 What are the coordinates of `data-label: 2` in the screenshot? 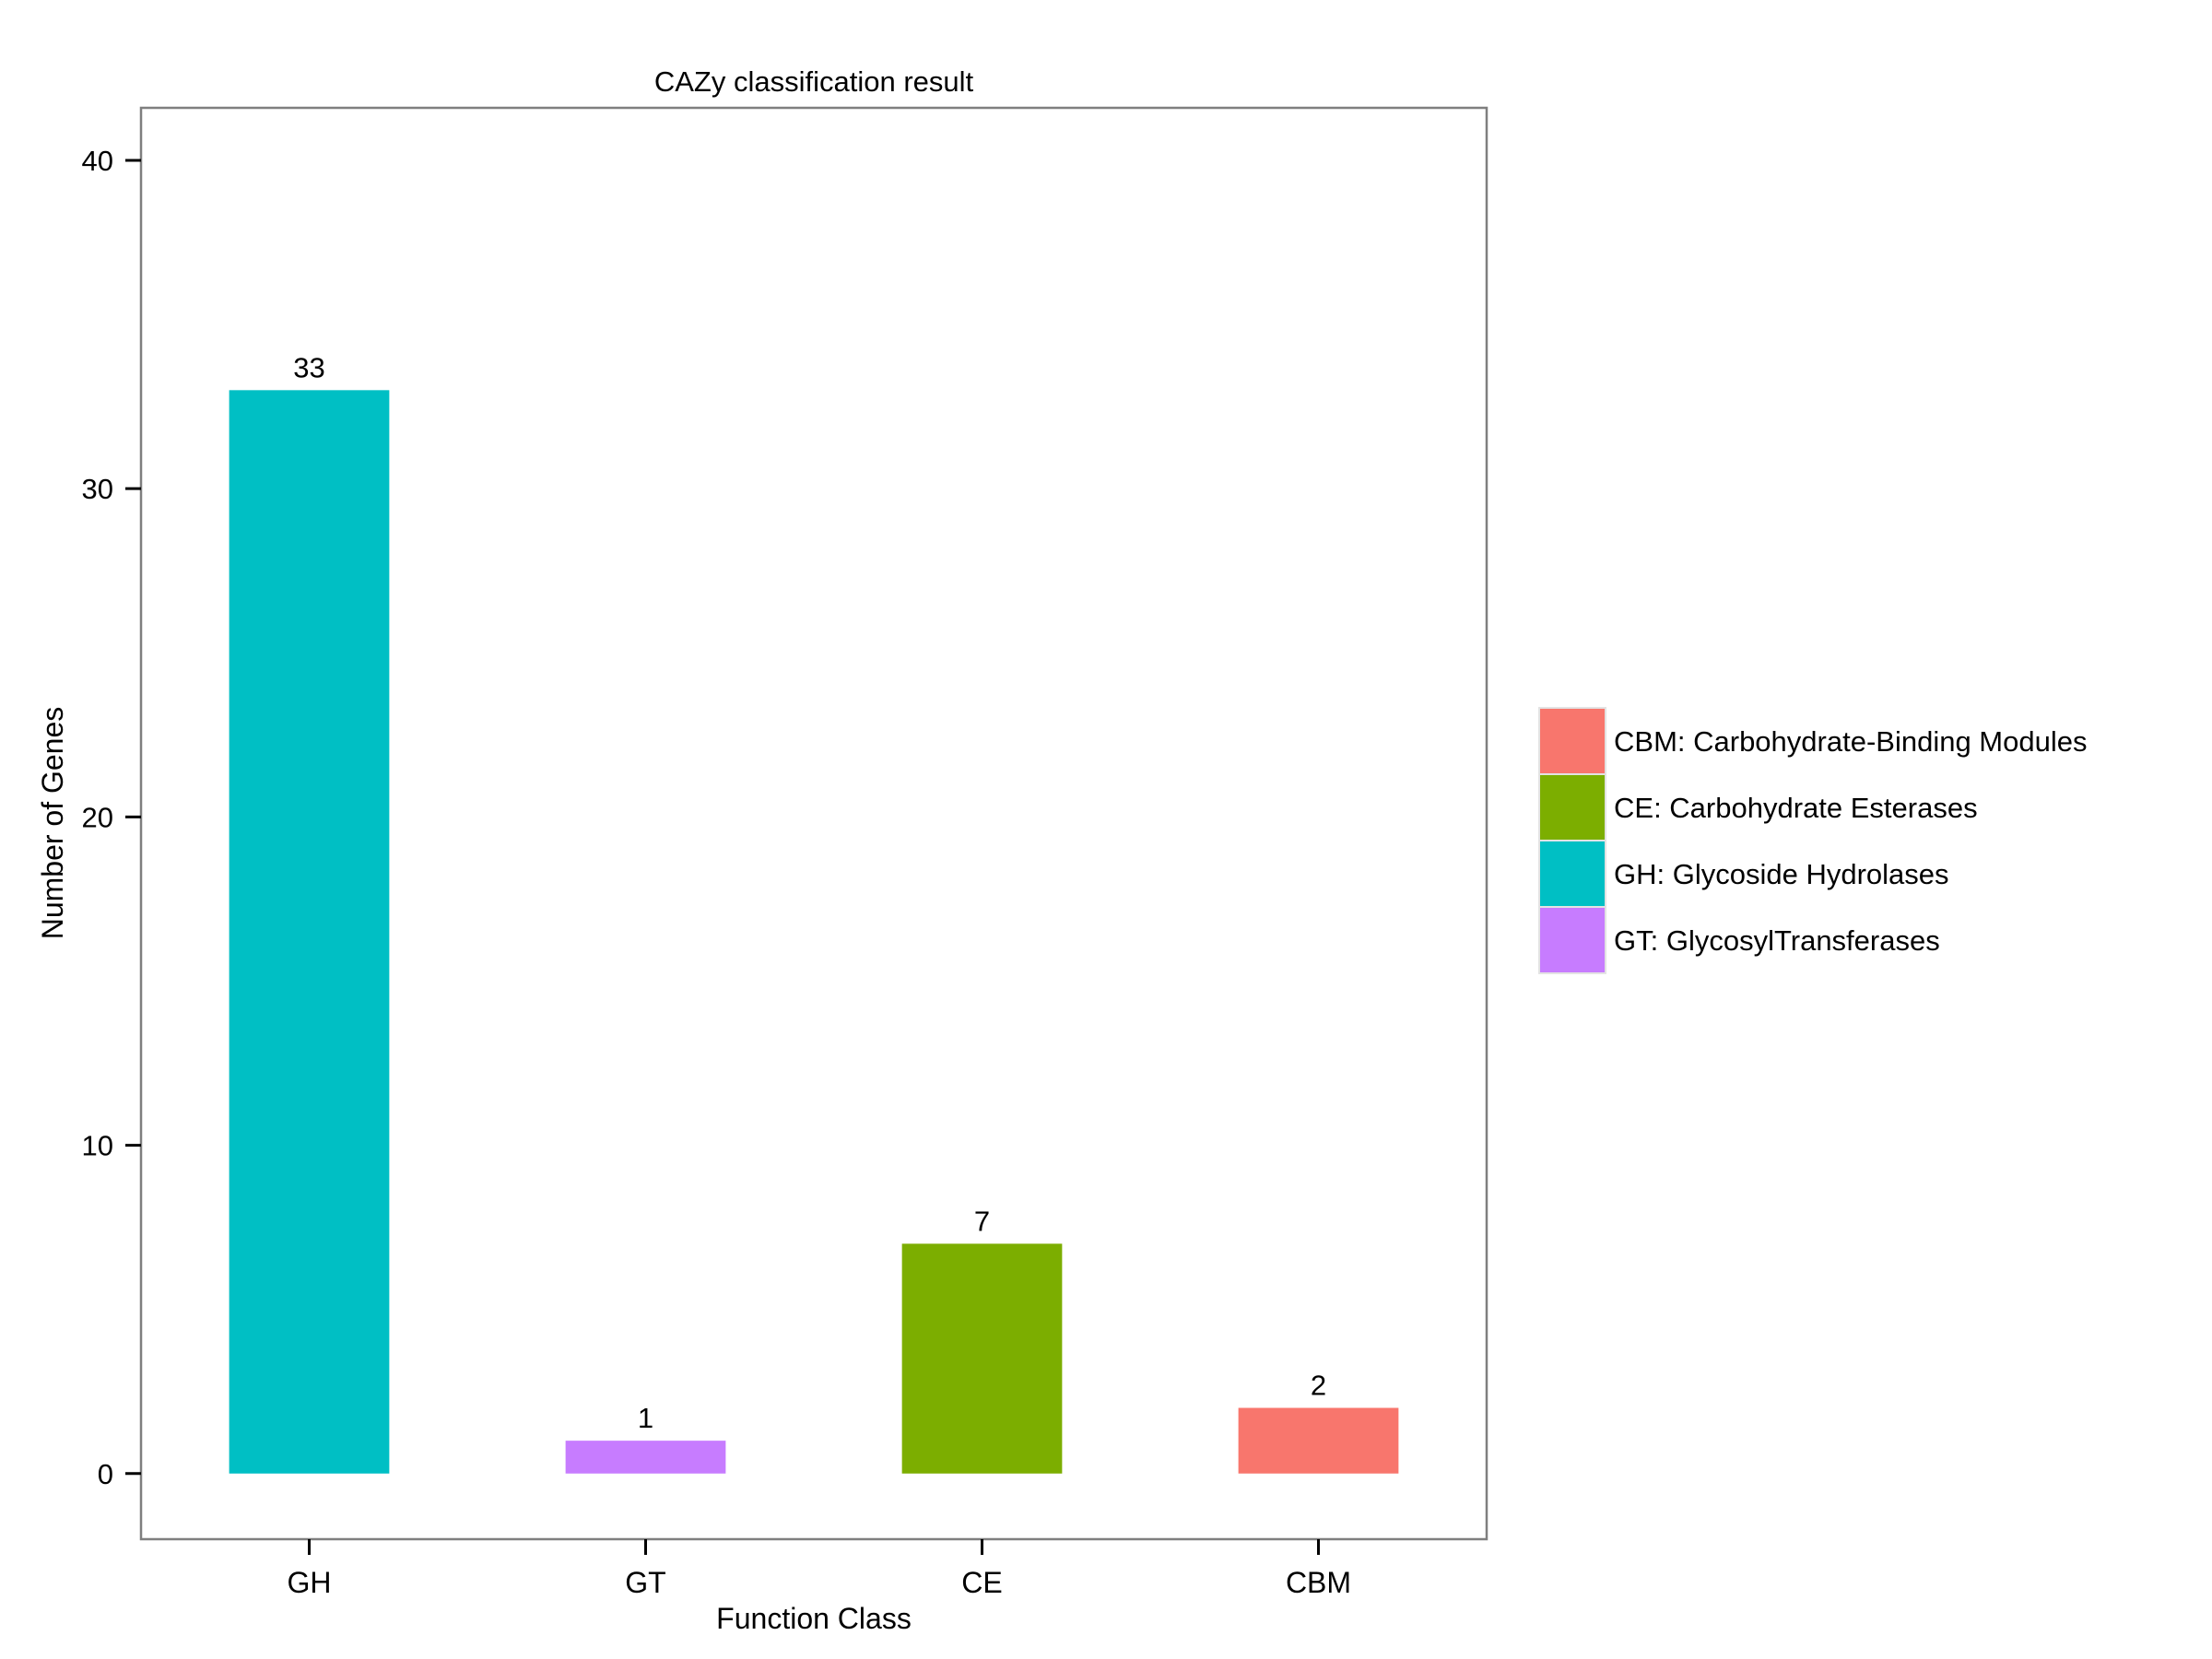 It's located at (1318, 1386).